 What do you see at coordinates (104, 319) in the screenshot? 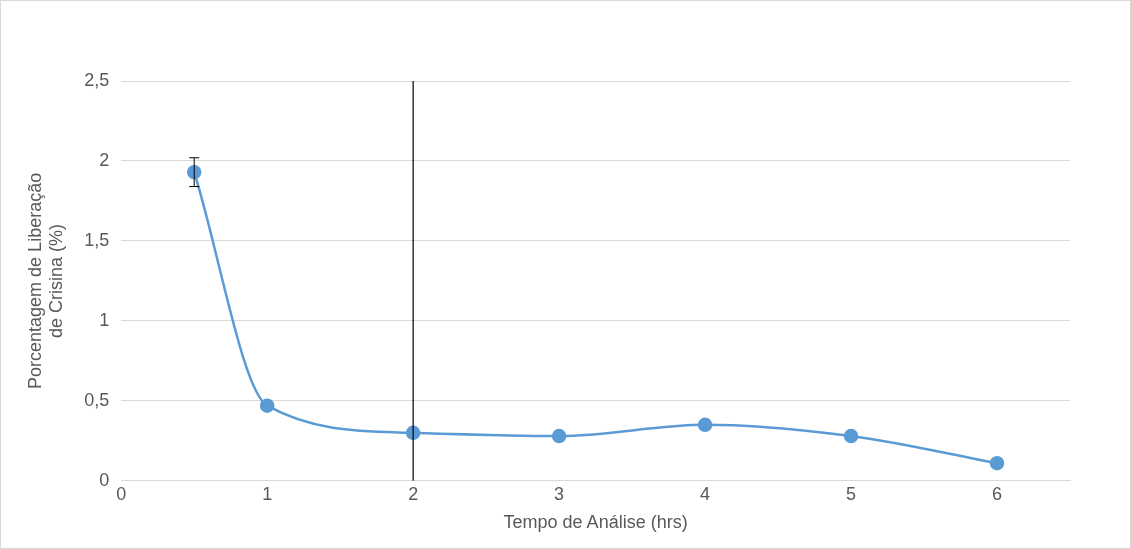
I see `y-tick-label: 1` at bounding box center [104, 319].